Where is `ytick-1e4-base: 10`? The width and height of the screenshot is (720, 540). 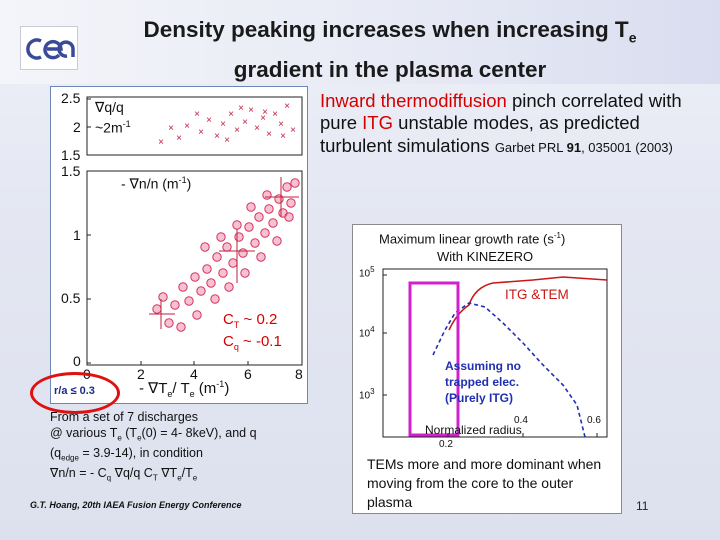
ytick-1e4-base: 10 is located at coordinates (365, 334).